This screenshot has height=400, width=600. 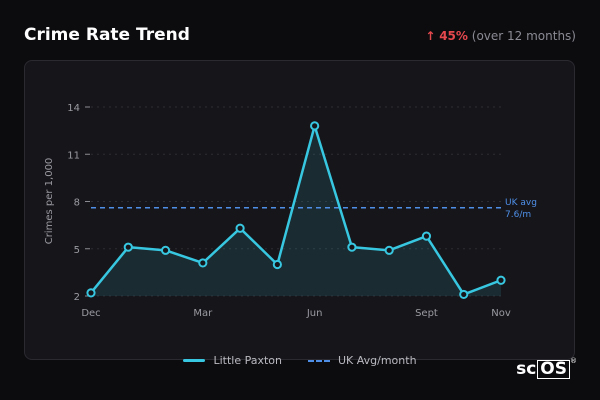 I want to click on x-tick-label: Mar, so click(x=203, y=313).